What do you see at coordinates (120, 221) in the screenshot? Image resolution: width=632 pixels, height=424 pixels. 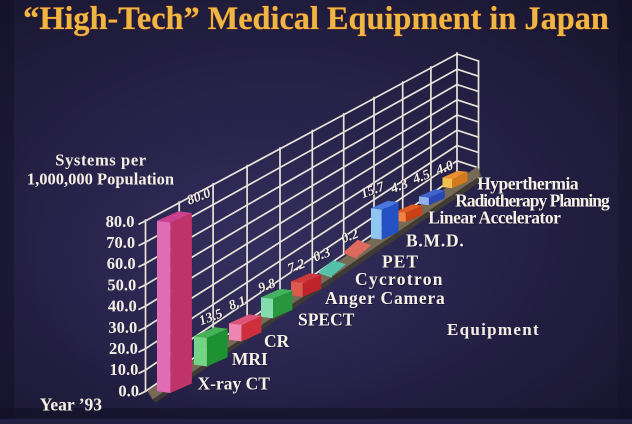 I see `svg-text: 80.0` at bounding box center [120, 221].